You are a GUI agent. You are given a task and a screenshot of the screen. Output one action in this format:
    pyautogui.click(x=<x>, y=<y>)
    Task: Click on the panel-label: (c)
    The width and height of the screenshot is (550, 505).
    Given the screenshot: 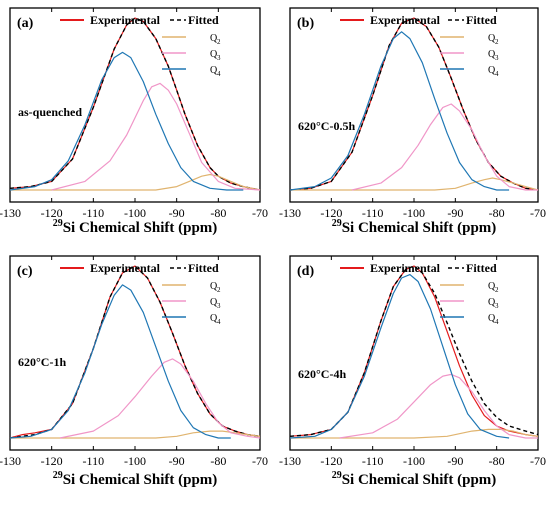 What is the action you would take?
    pyautogui.click(x=25, y=271)
    